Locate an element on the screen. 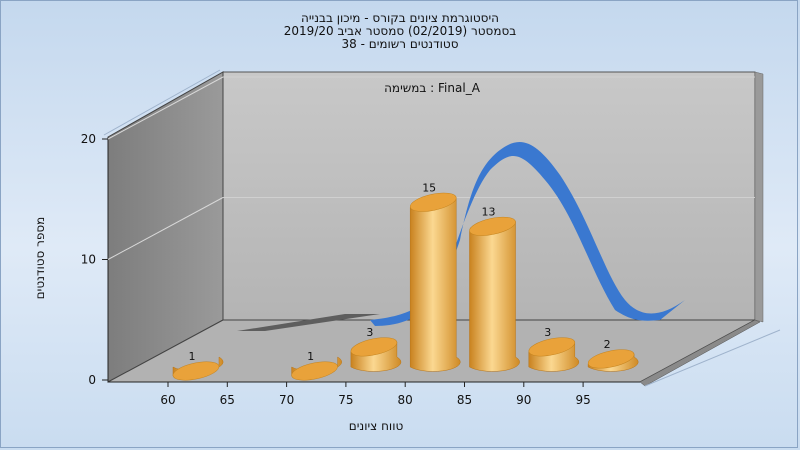  chart-subtitle: במשימה : Final_A is located at coordinates (432, 88).